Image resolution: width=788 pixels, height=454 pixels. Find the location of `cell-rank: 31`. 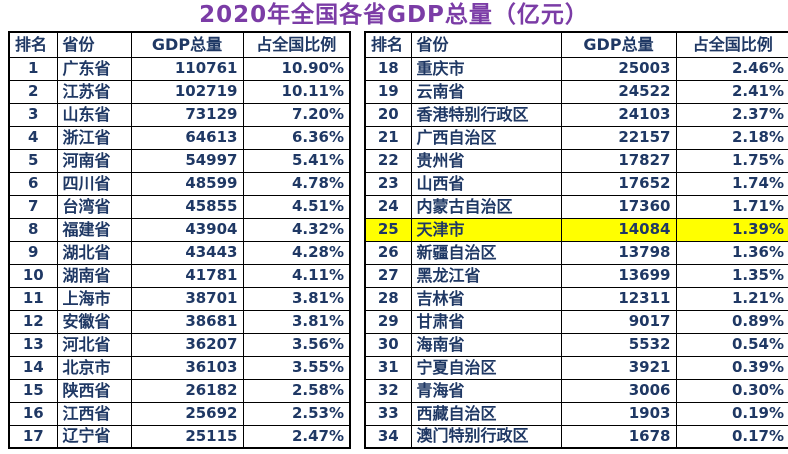

cell-rank: 31 is located at coordinates (388, 367).